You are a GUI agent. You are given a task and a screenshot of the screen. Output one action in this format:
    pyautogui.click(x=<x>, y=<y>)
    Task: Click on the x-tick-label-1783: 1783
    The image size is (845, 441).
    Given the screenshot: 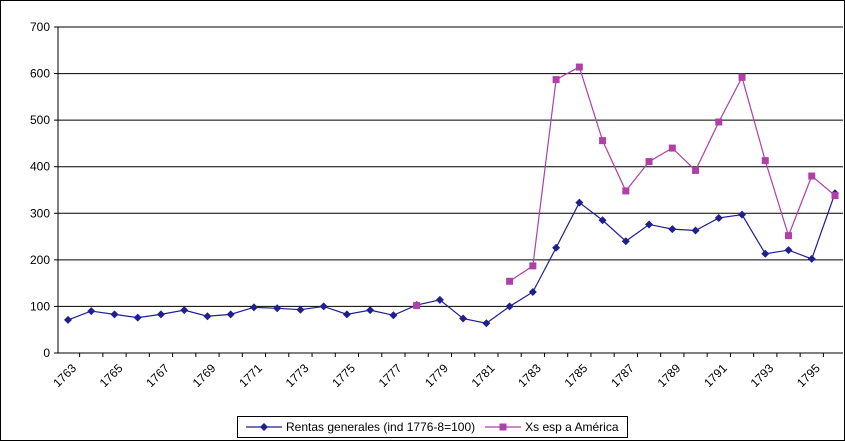 What is the action you would take?
    pyautogui.click(x=529, y=375)
    